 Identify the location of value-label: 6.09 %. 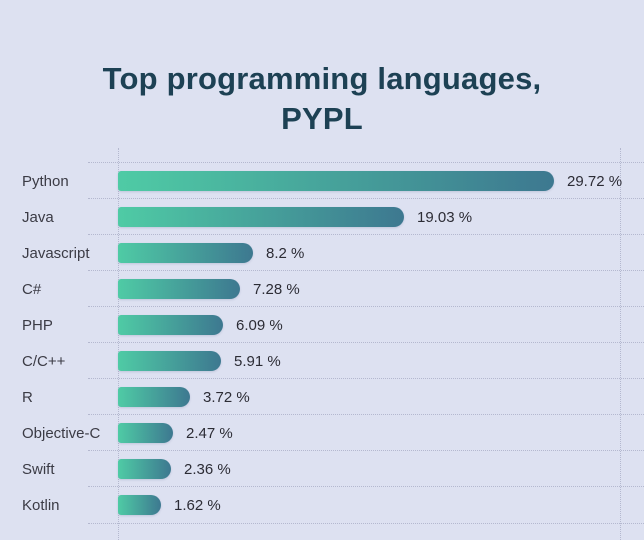
(259, 325).